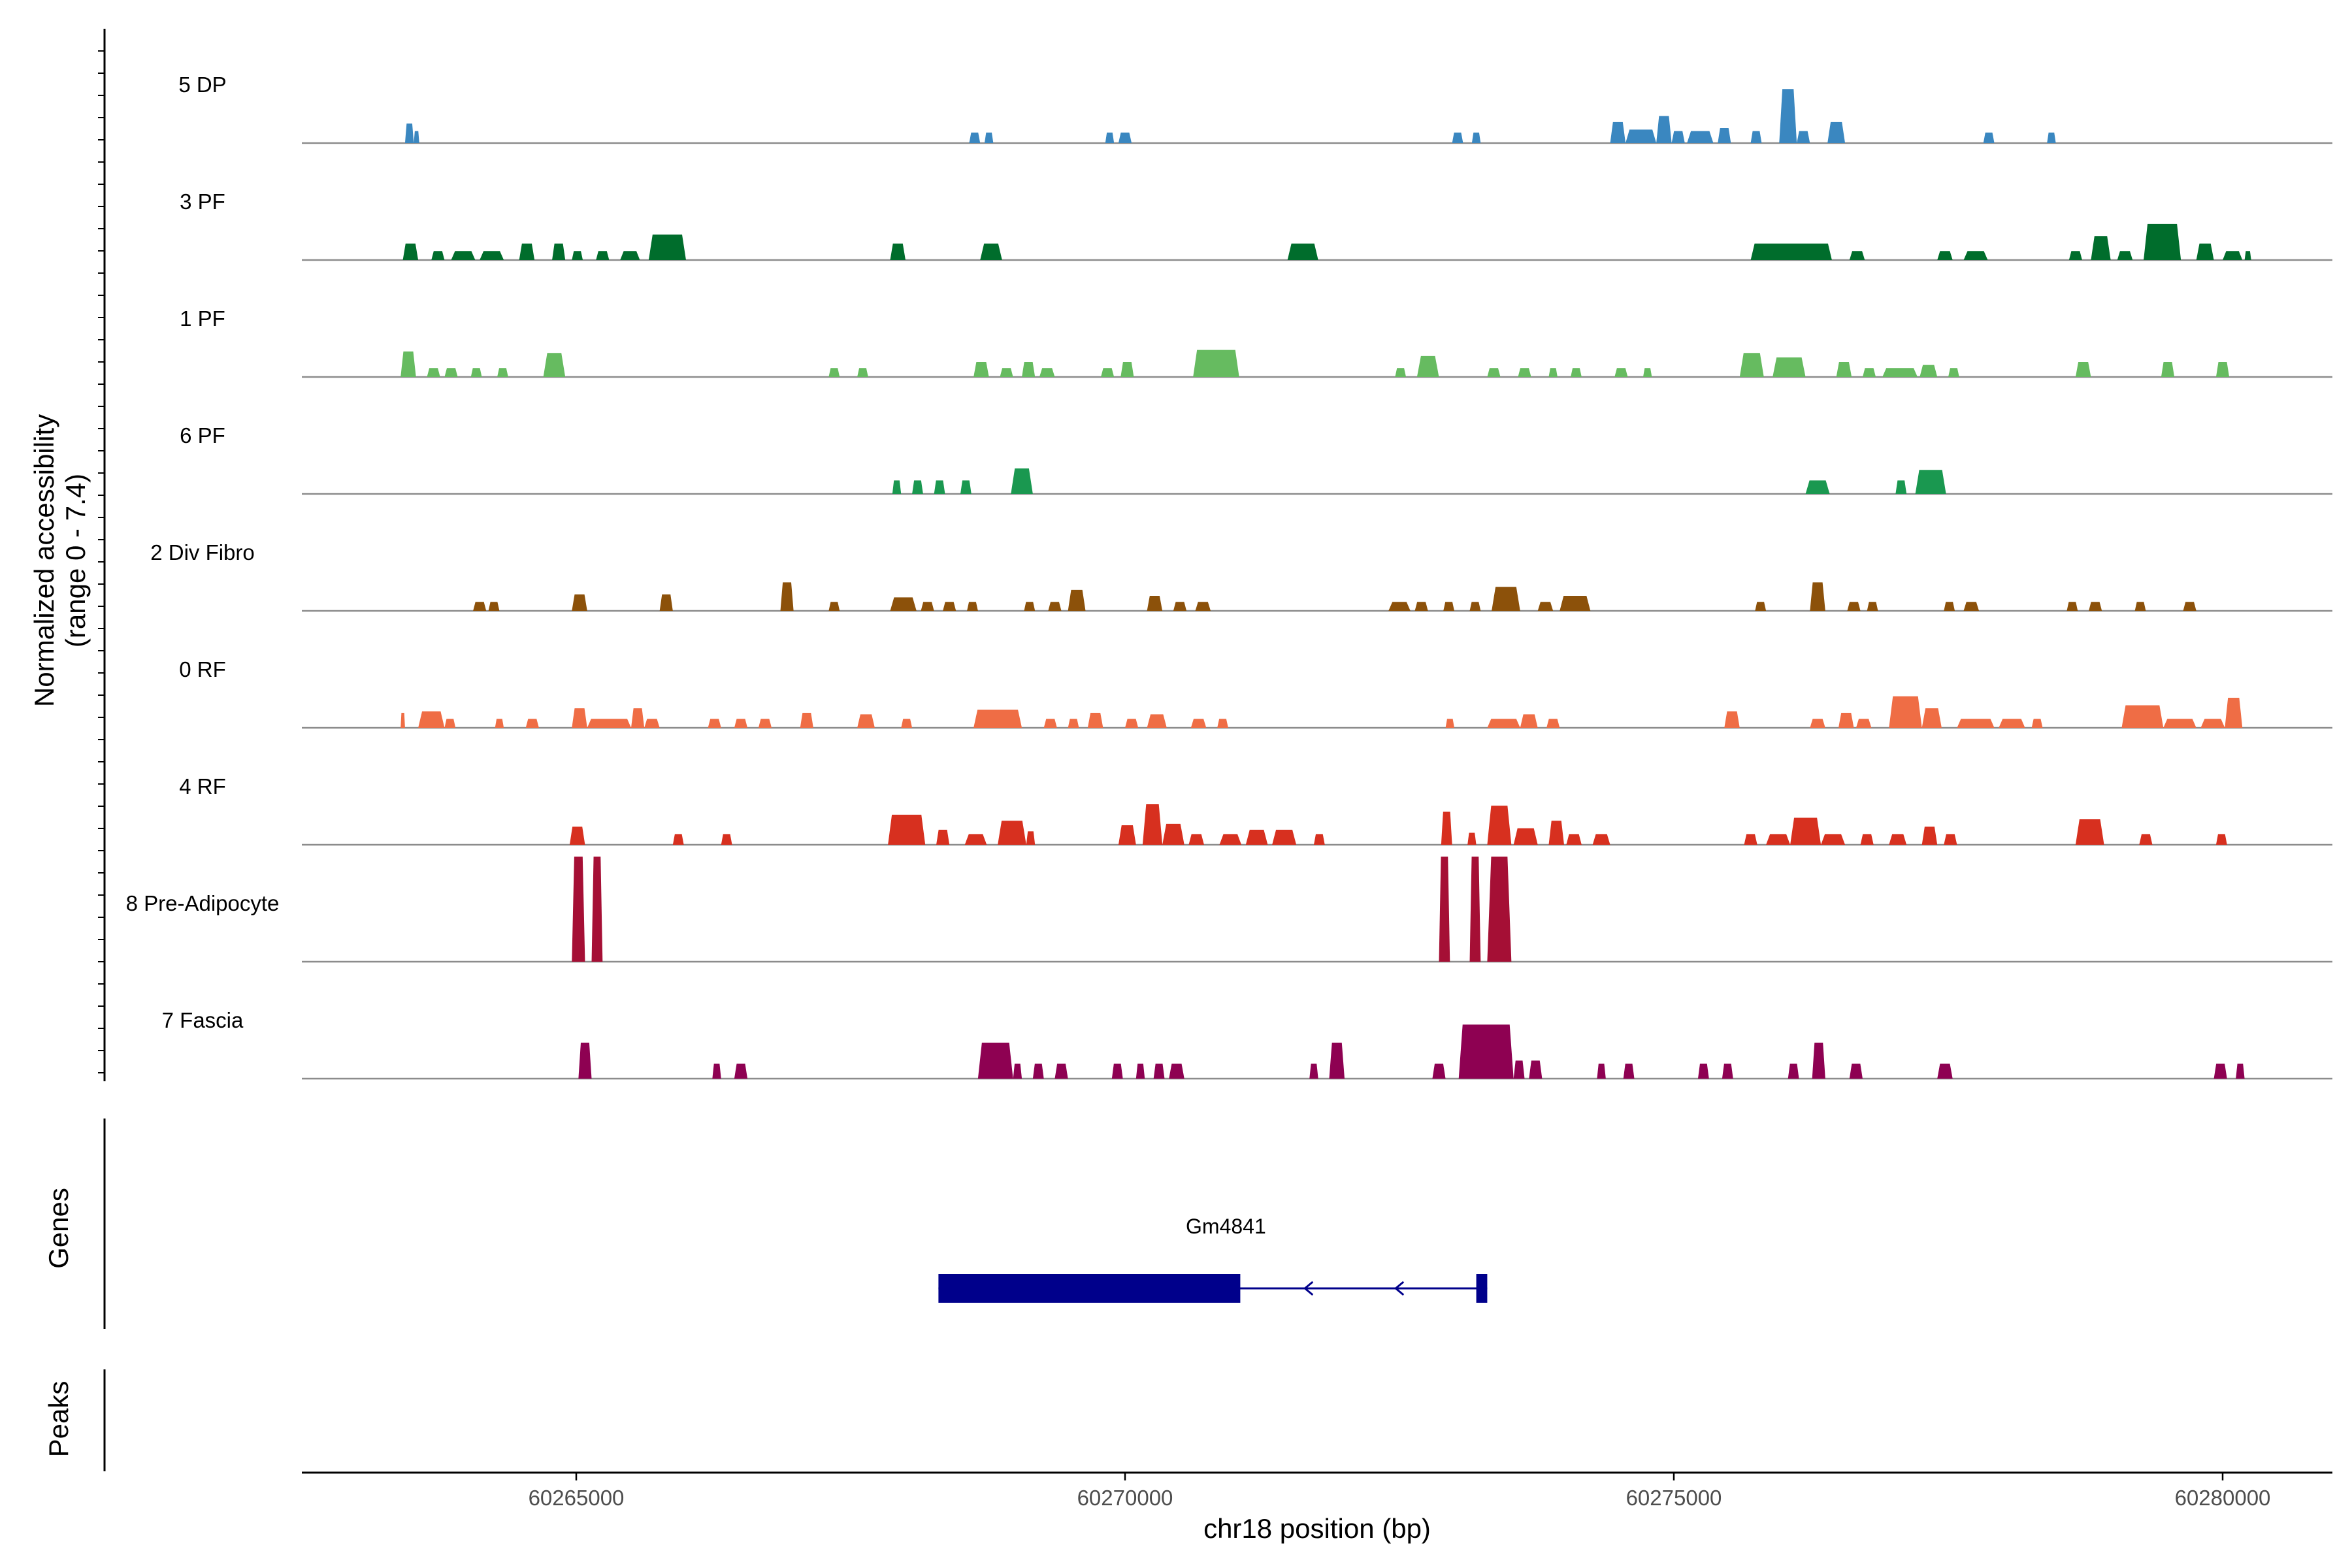 Image resolution: width=2352 pixels, height=1568 pixels. I want to click on track-label: 5 DP, so click(202, 85).